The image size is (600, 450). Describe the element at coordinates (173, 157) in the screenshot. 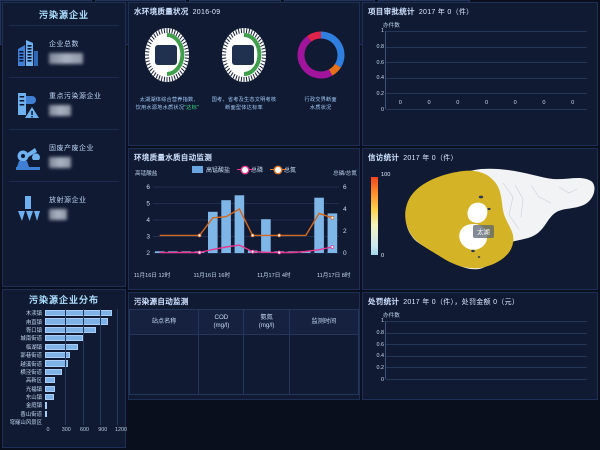

I see `auto-monitor-title: 环境质量水质自动监测` at that location.